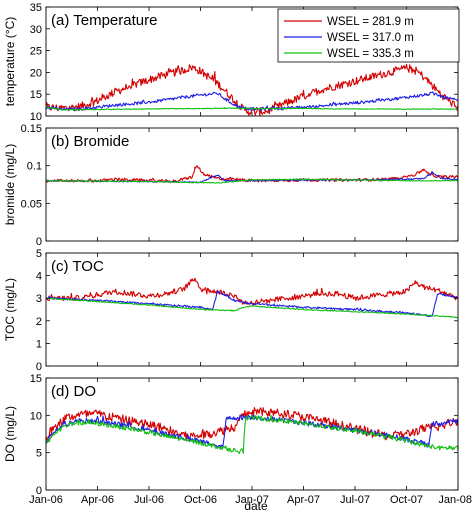 This screenshot has width=474, height=515. What do you see at coordinates (36, 379) in the screenshot?
I see `y-tick-label-do: 15` at bounding box center [36, 379].